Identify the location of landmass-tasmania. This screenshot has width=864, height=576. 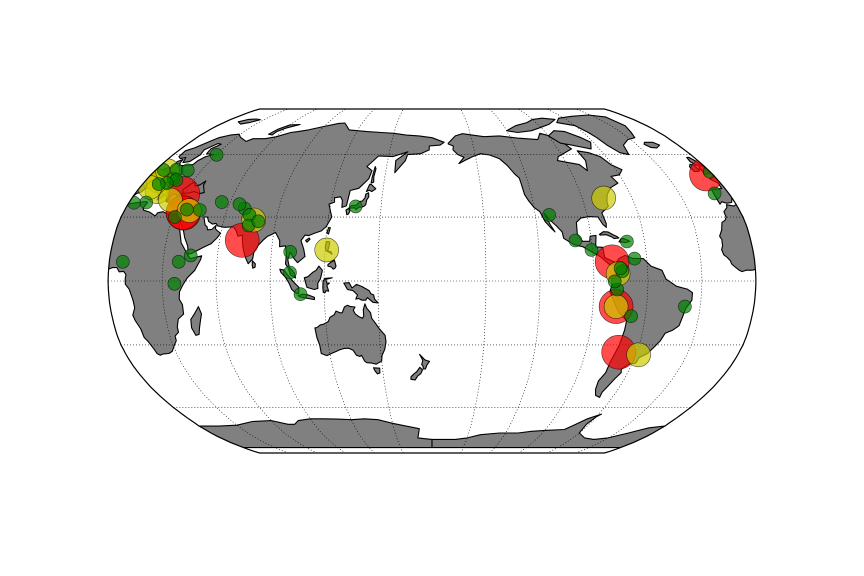
(376, 371).